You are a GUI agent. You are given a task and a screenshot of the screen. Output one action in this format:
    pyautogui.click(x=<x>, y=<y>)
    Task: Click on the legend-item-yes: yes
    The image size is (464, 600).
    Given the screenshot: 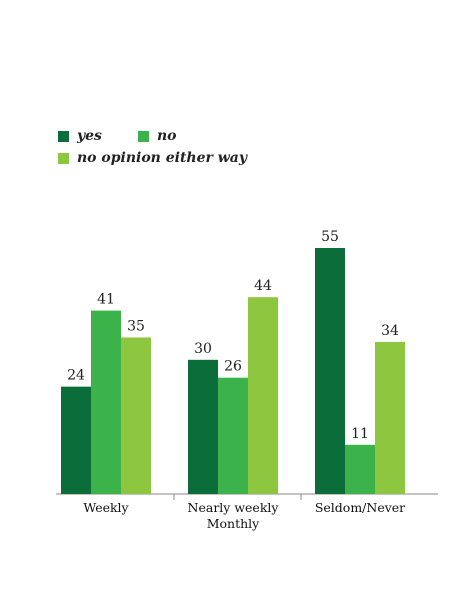 What is the action you would take?
    pyautogui.click(x=80, y=136)
    